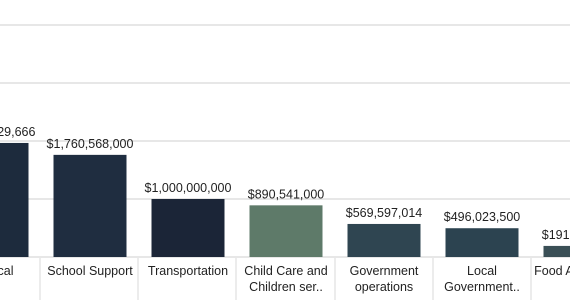  I want to click on x-tick-label: School Support, so click(90, 271).